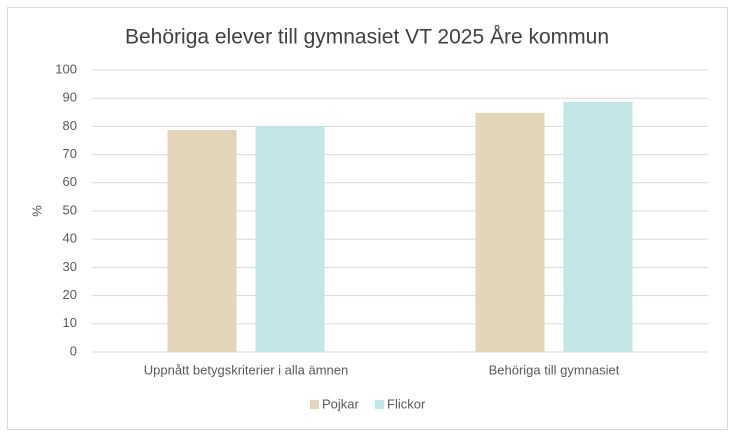 The height and width of the screenshot is (437, 735). Describe the element at coordinates (70, 294) in the screenshot. I see `y-tick-label: 20` at that location.